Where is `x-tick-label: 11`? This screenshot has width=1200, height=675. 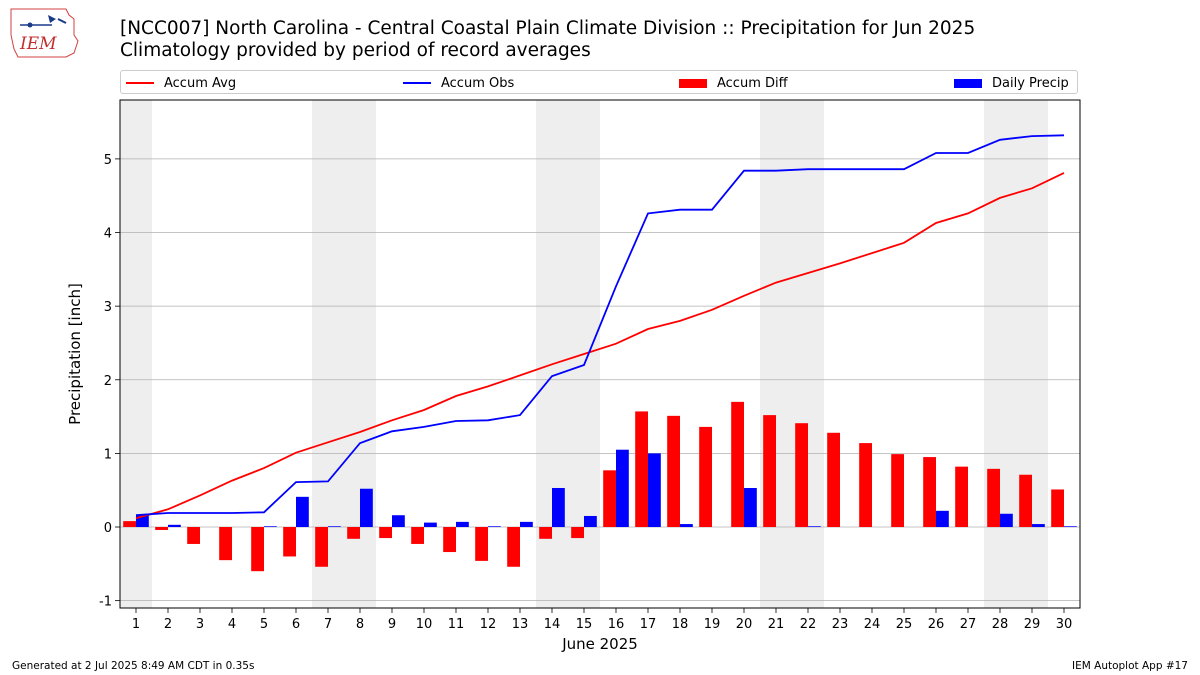
x-tick-label: 11 is located at coordinates (456, 624).